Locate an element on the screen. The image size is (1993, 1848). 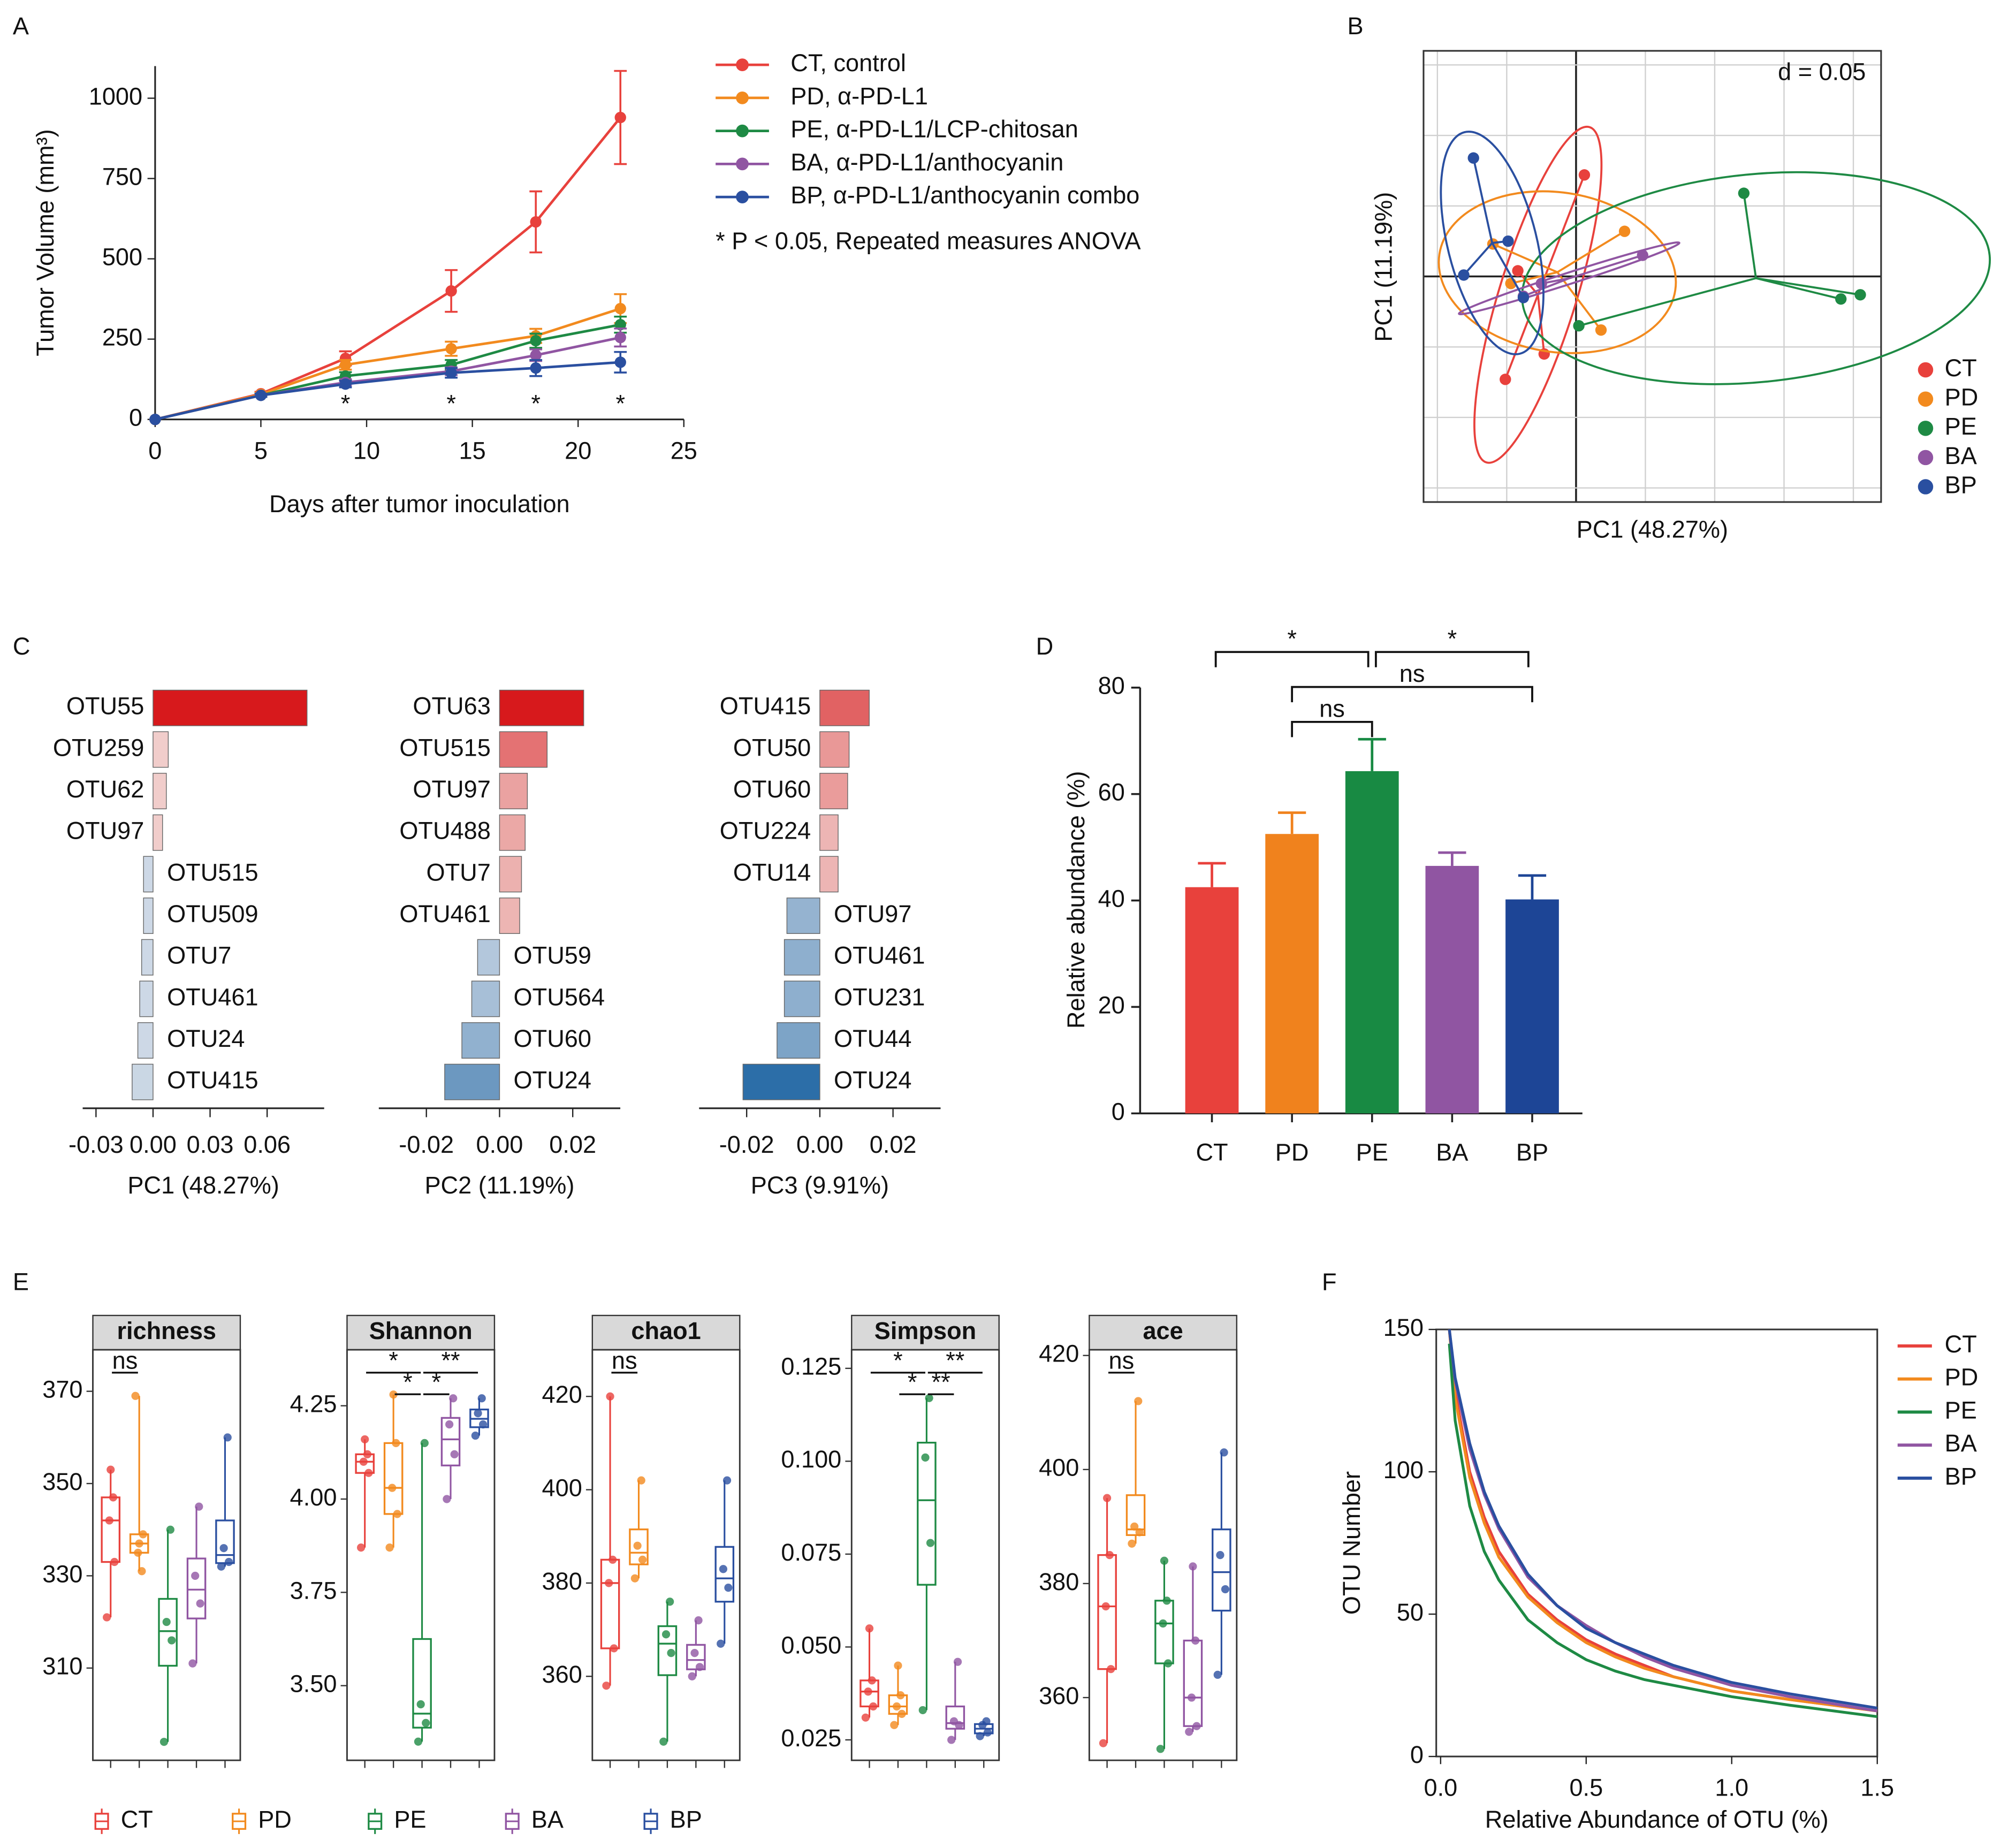
y-tick-label: 500 is located at coordinates (122, 257).